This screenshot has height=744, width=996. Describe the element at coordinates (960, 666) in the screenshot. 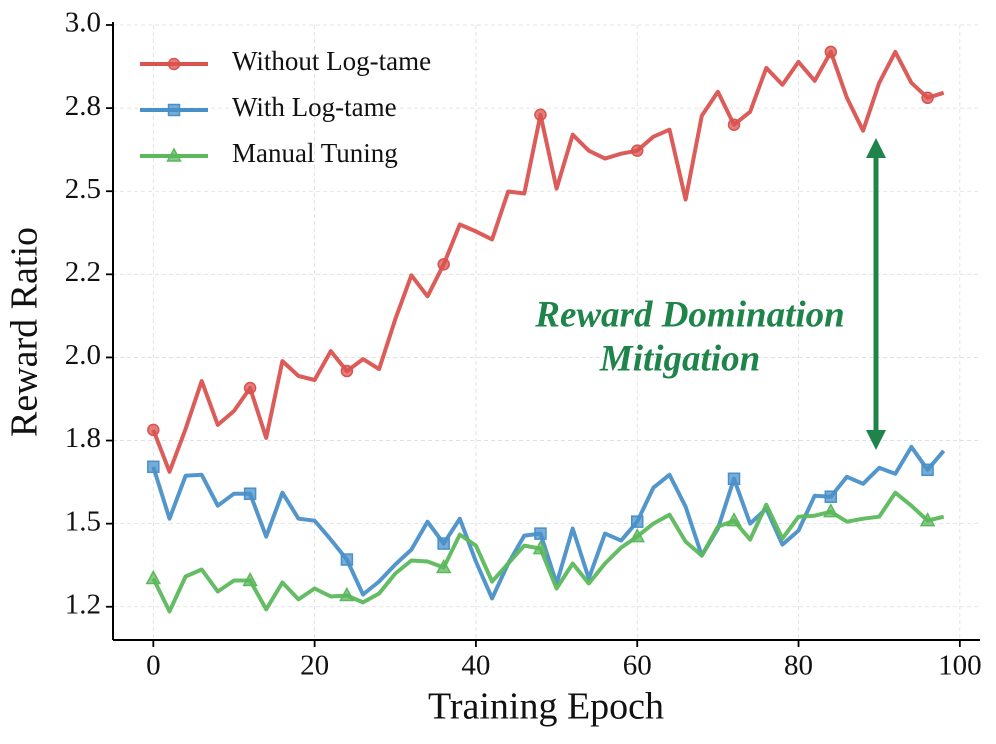

I see `x-tick-label: 100` at that location.